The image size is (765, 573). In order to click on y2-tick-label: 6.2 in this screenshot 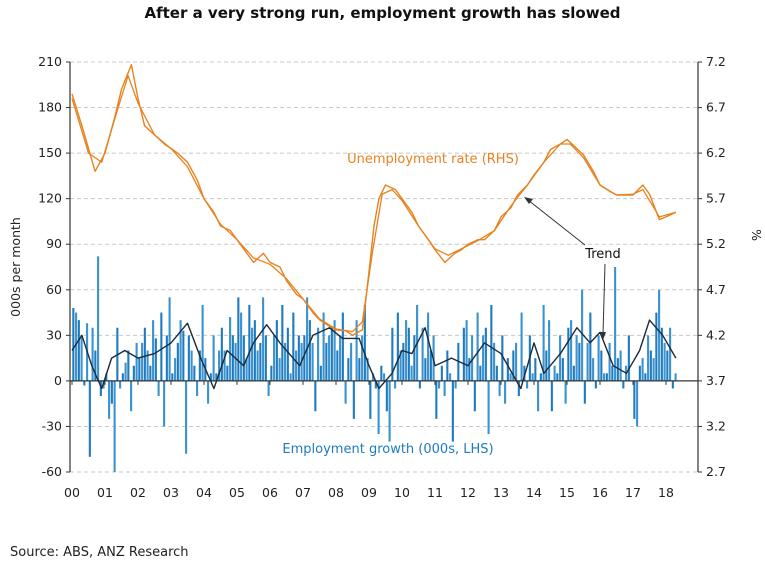, I will do `click(716, 152)`.